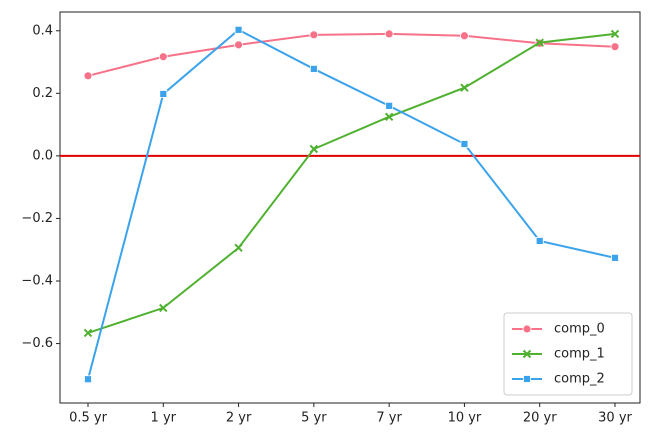  Describe the element at coordinates (540, 418) in the screenshot. I see `x-tick-label: 20 yr` at that location.